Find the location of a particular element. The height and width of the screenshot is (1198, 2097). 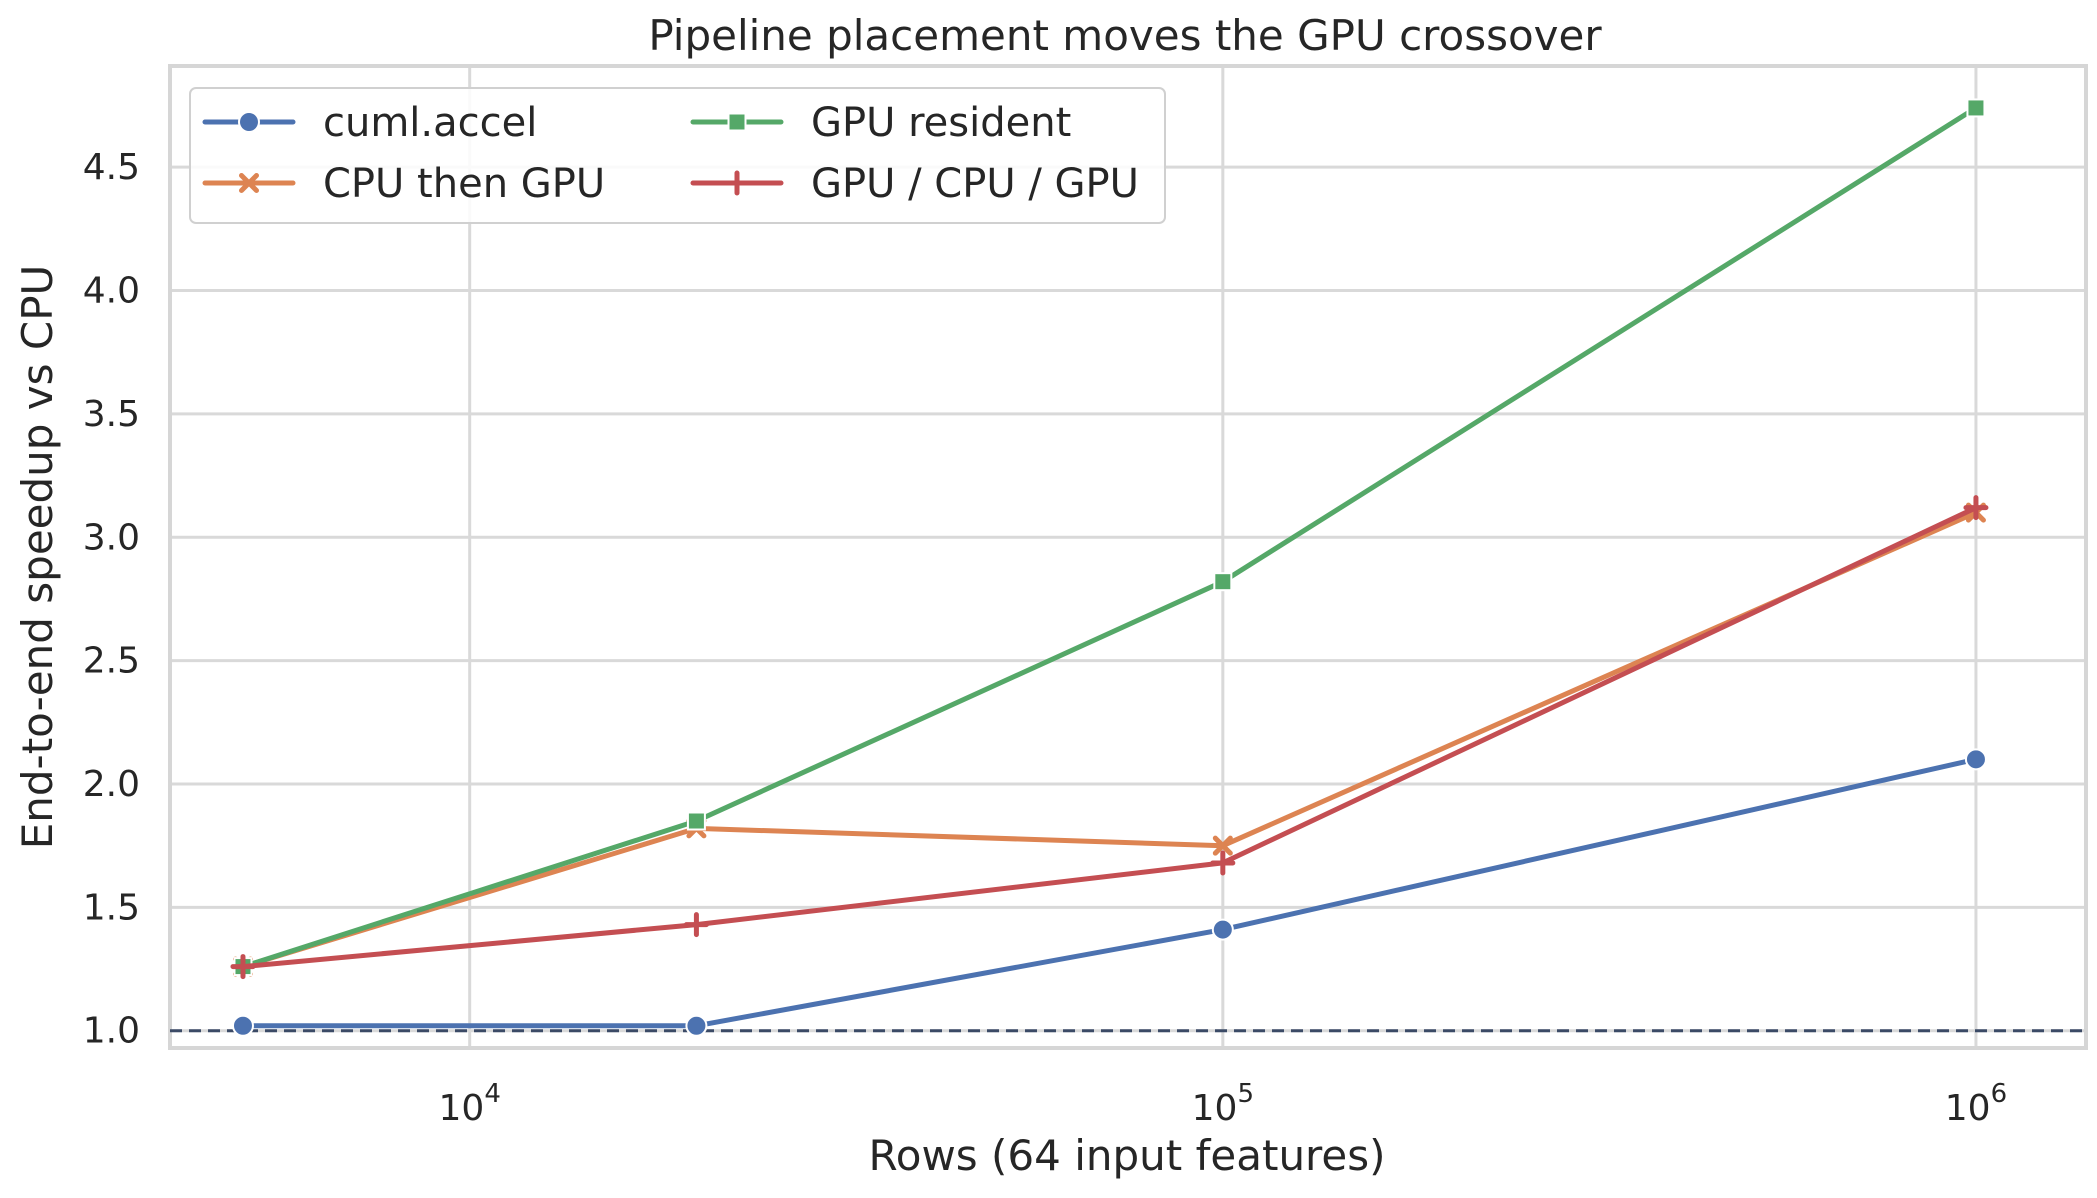

x-tick-label: 10⁵ is located at coordinates (1223, 1104).